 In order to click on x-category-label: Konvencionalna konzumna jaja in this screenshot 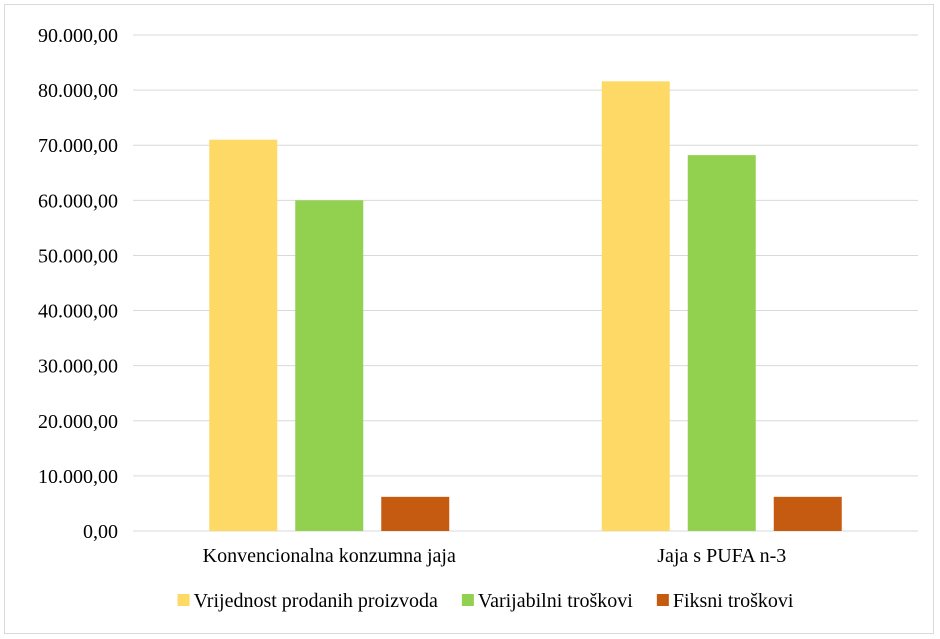, I will do `click(329, 556)`.